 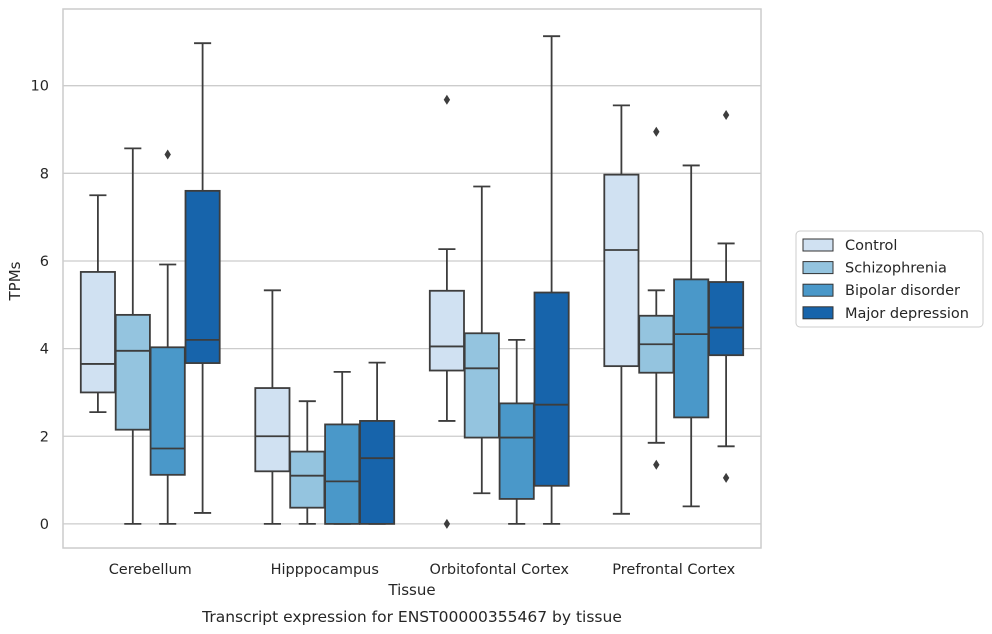 What do you see at coordinates (902, 291) in the screenshot?
I see `legend-label: Bipolar disorder` at bounding box center [902, 291].